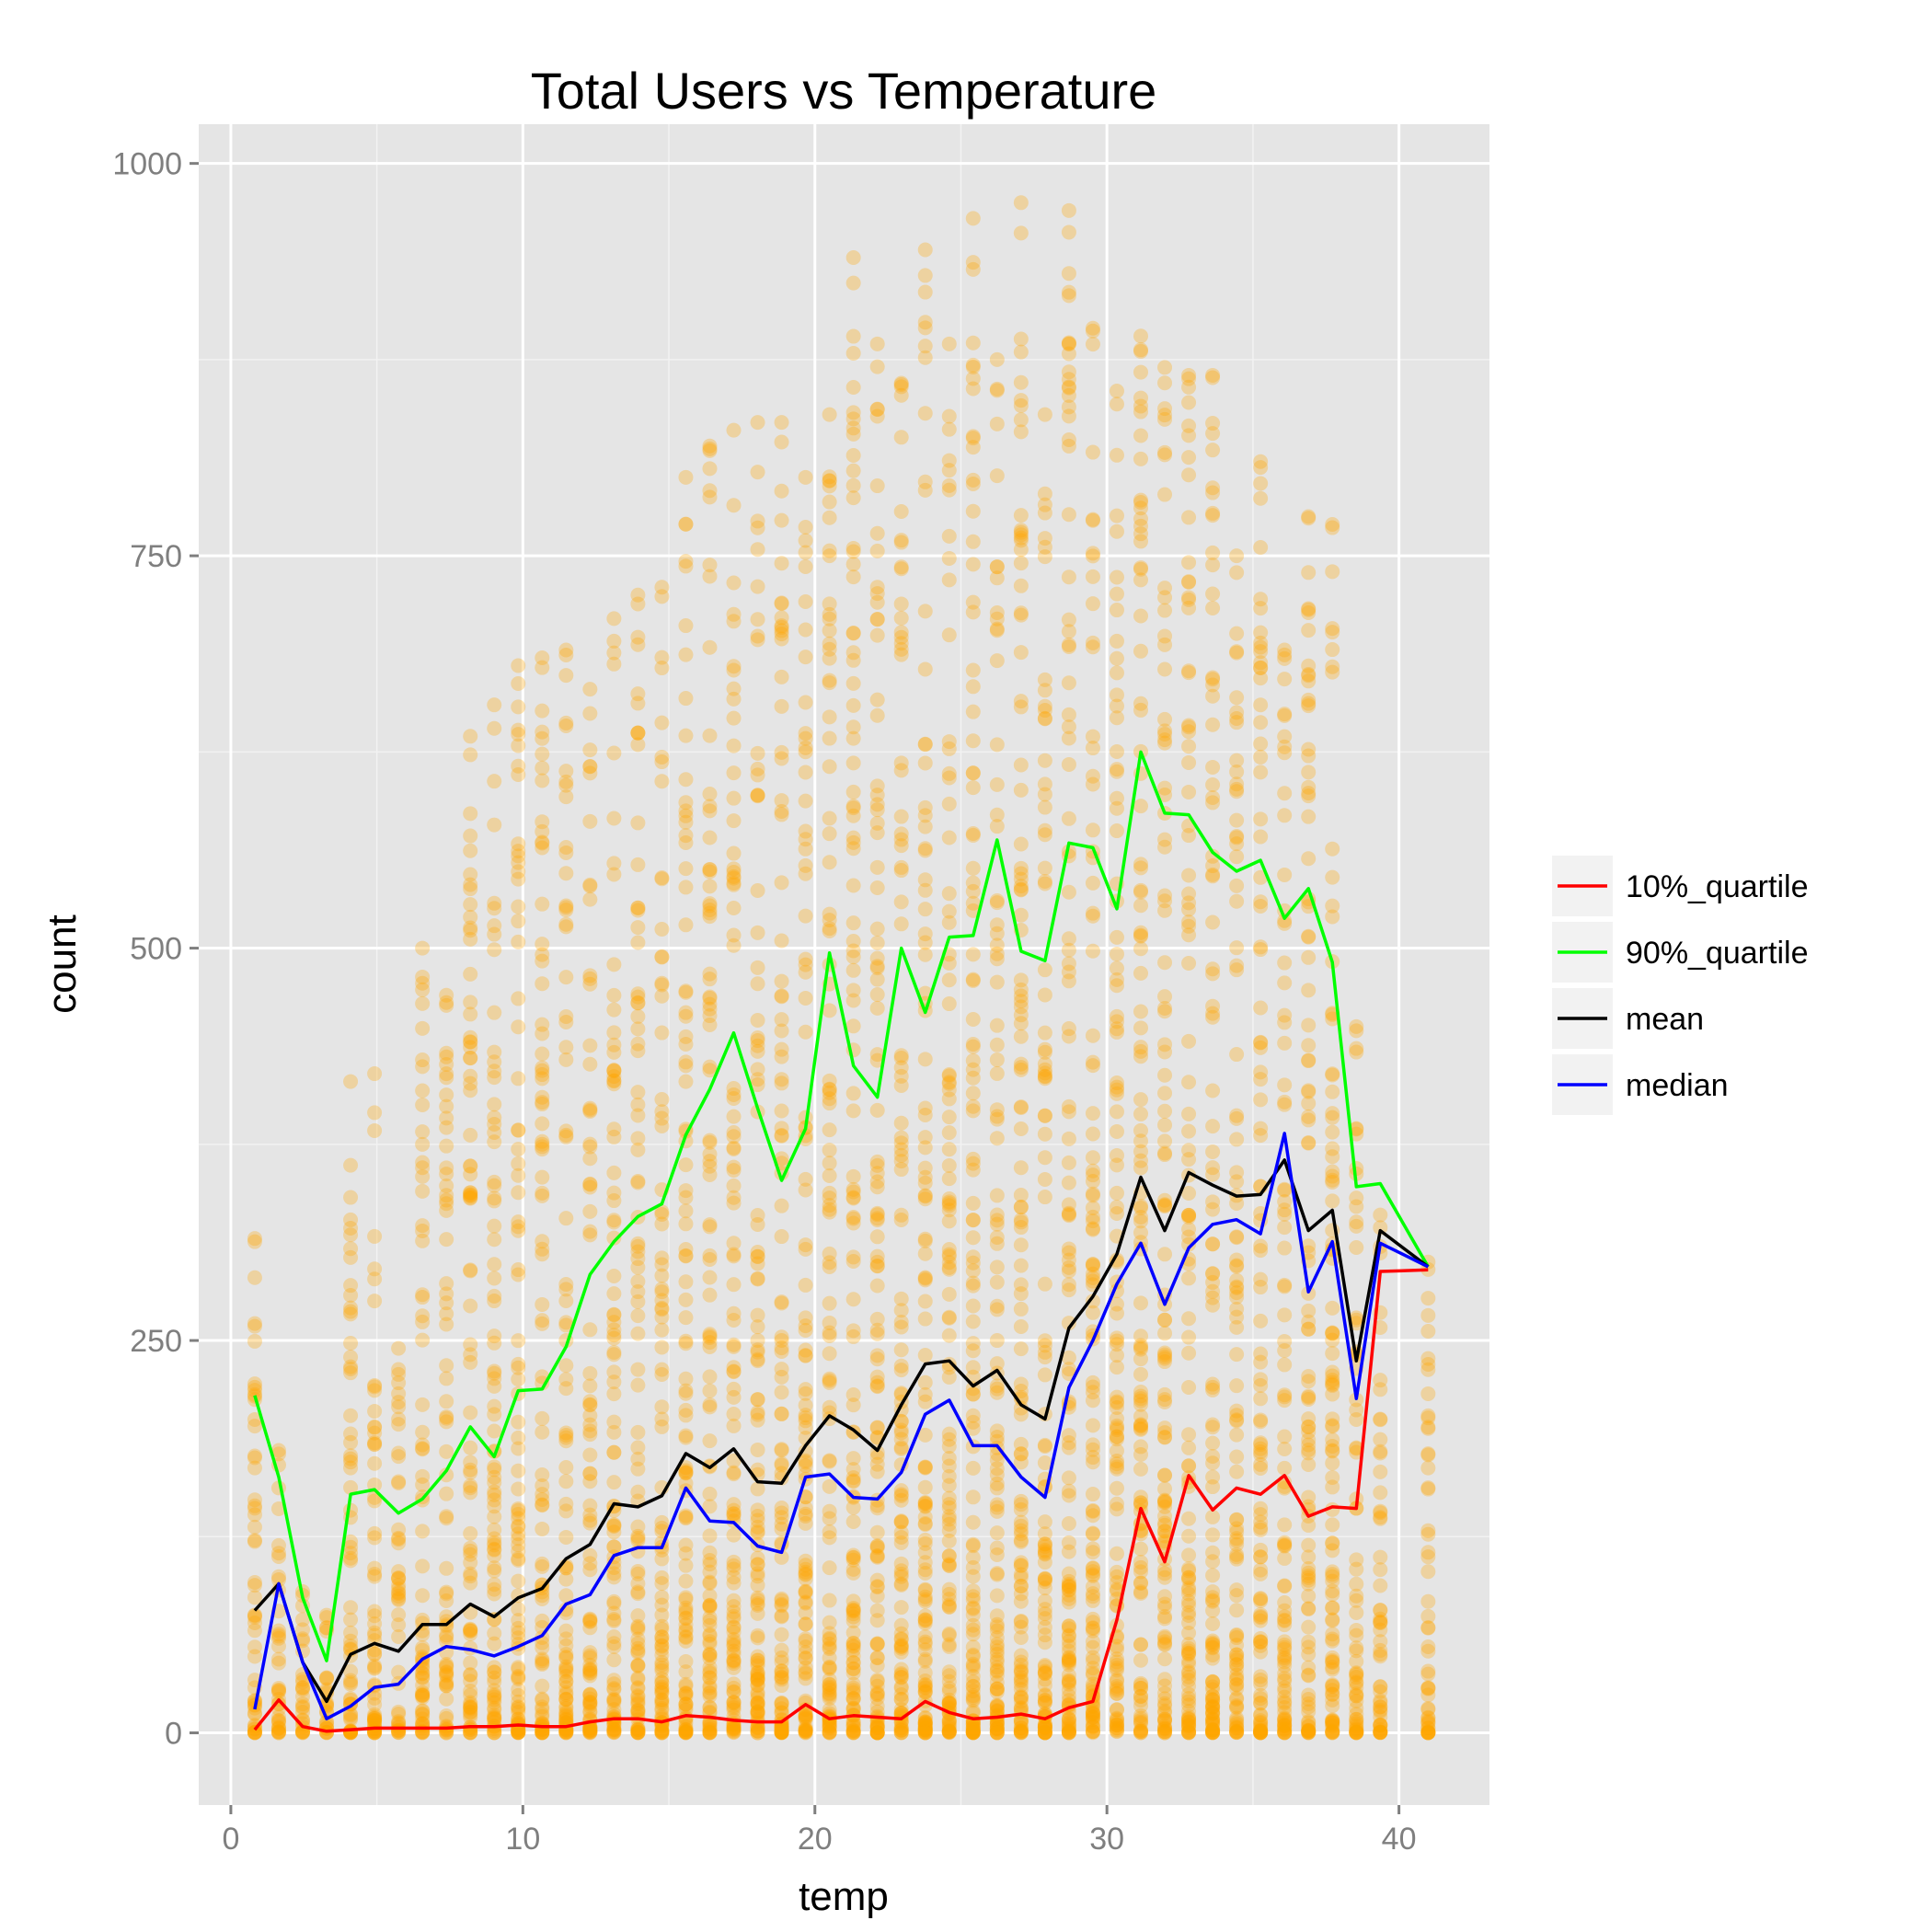 The width and height of the screenshot is (1932, 1932). What do you see at coordinates (1665, 1020) in the screenshot?
I see `legend-label: mean` at bounding box center [1665, 1020].